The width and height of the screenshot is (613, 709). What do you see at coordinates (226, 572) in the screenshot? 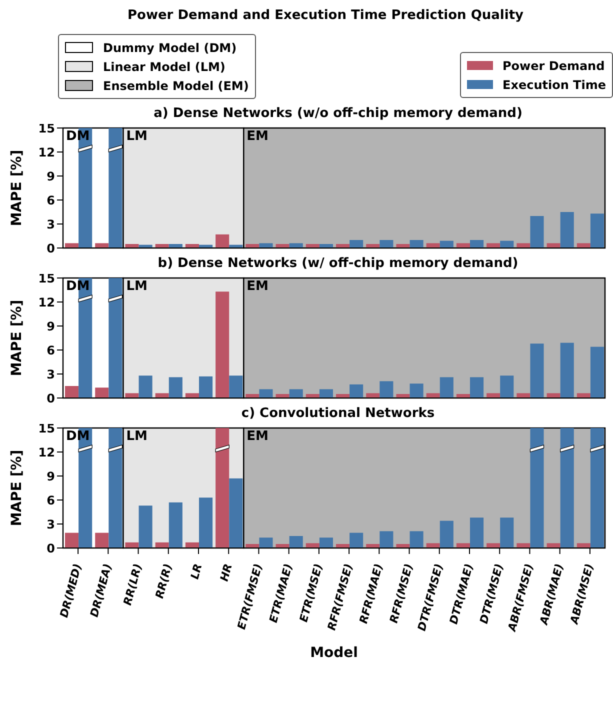
I see `x-tick-label: HR` at bounding box center [226, 572].